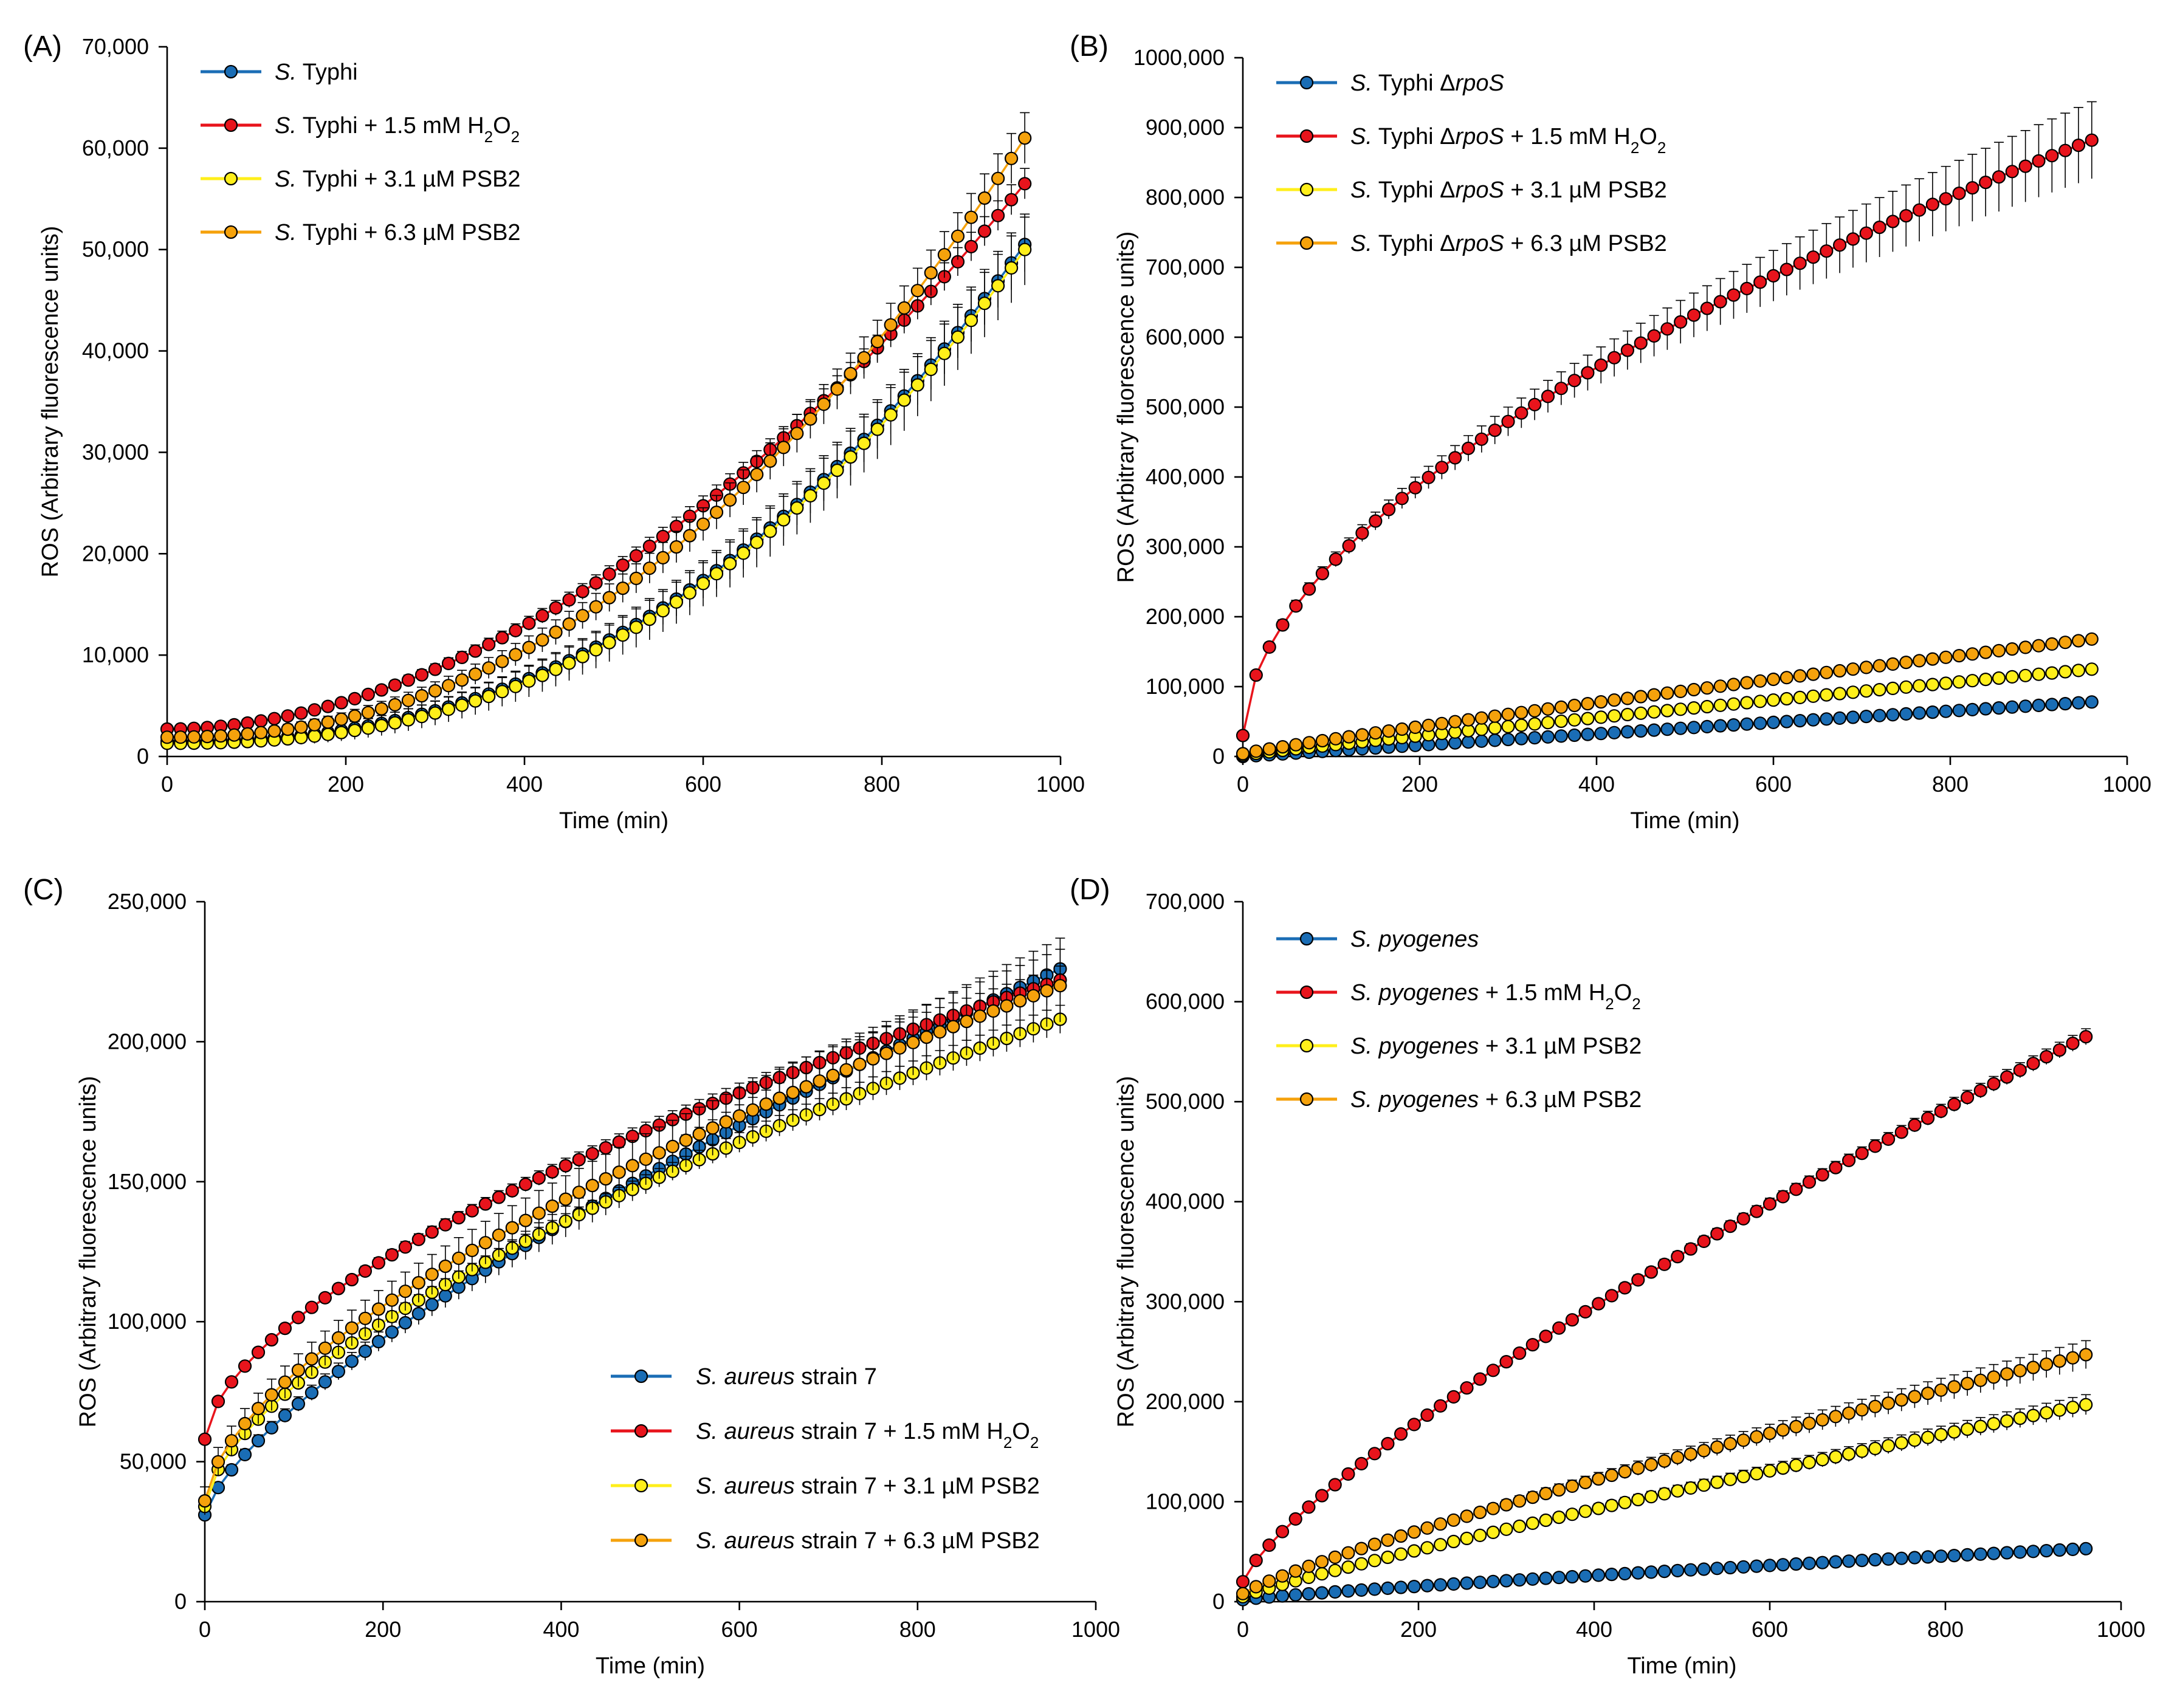 Image resolution: width=2180 pixels, height=1708 pixels. What do you see at coordinates (280, 72) in the screenshot?
I see `legend-item: S. Typhi` at bounding box center [280, 72].